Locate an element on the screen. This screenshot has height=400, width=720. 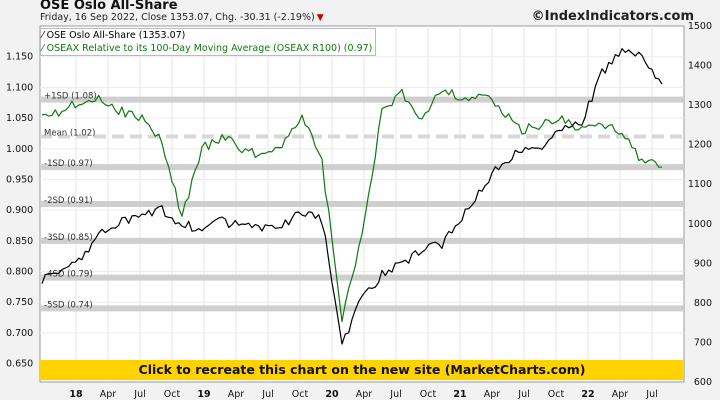
site-credit: ©IndexIndicators.com is located at coordinates (612, 16).